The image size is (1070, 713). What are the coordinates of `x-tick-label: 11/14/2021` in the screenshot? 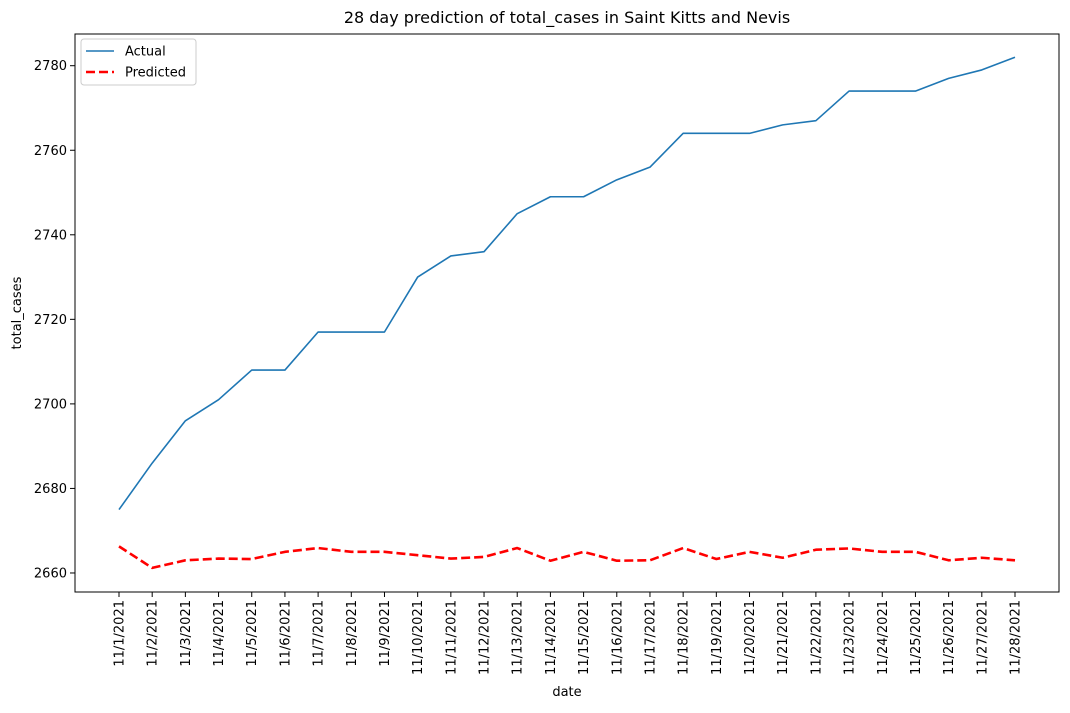 It's located at (551, 637).